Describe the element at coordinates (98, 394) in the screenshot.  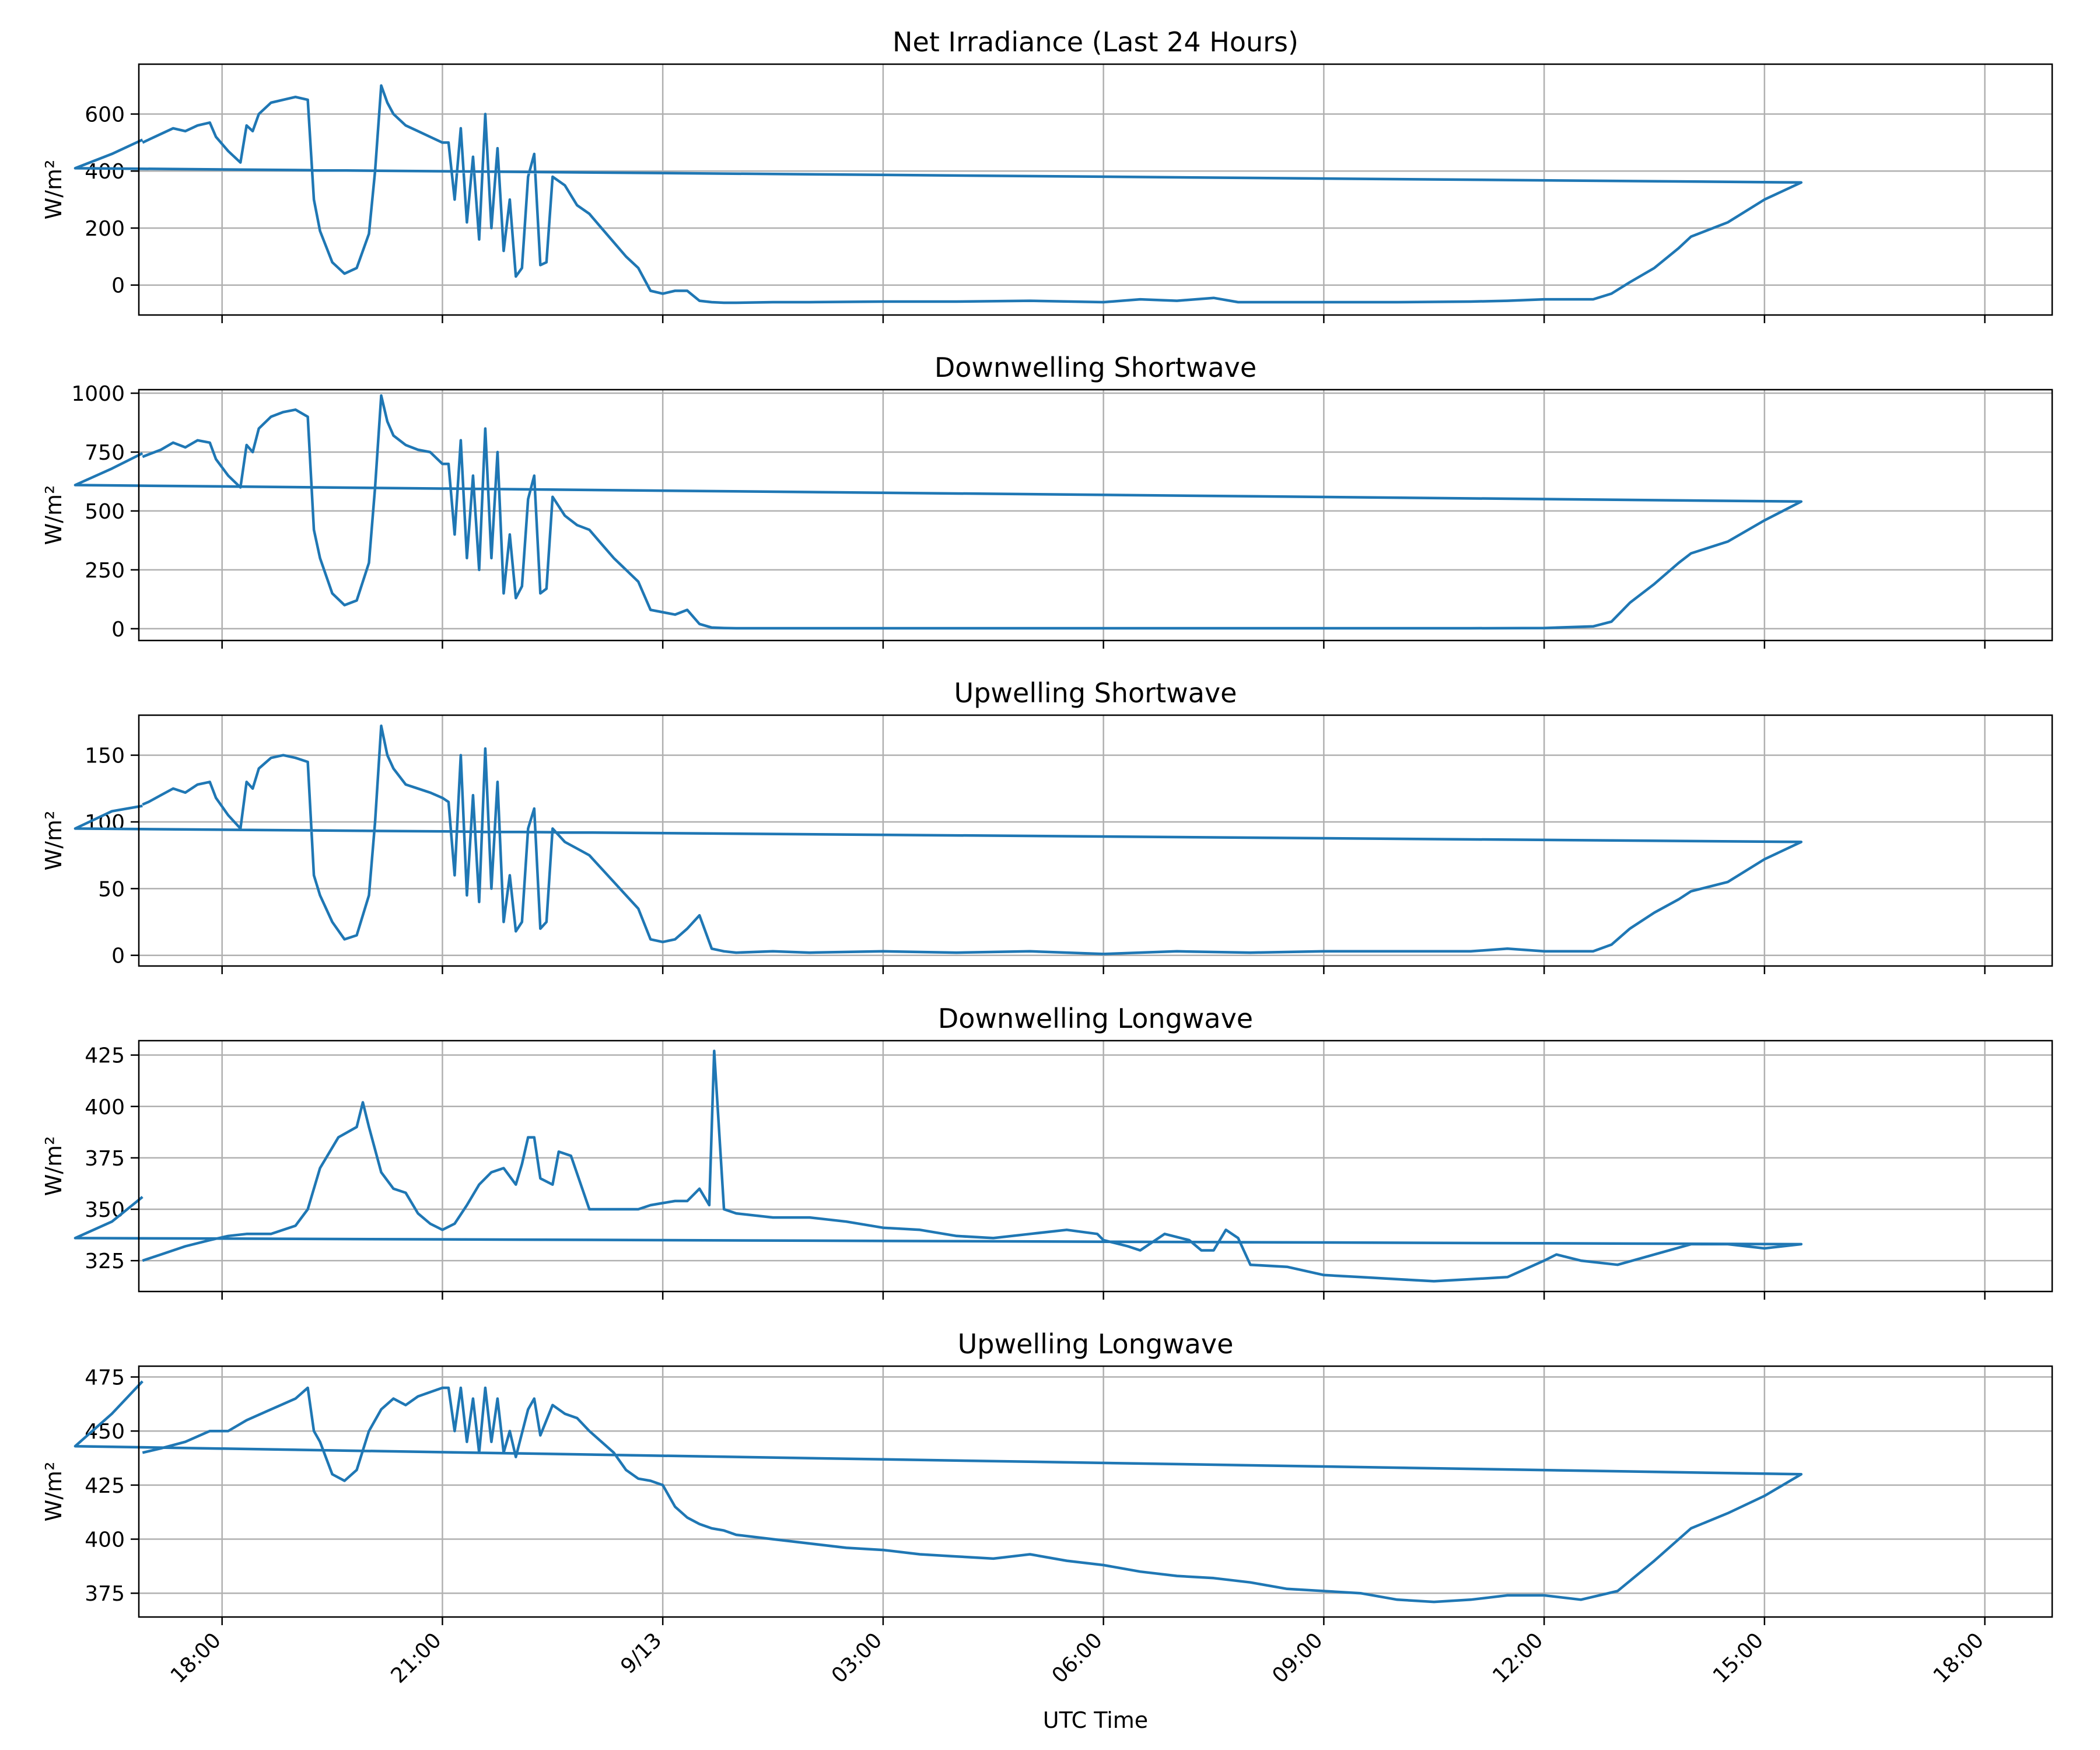
I see `y-tick-label: 1000` at that location.